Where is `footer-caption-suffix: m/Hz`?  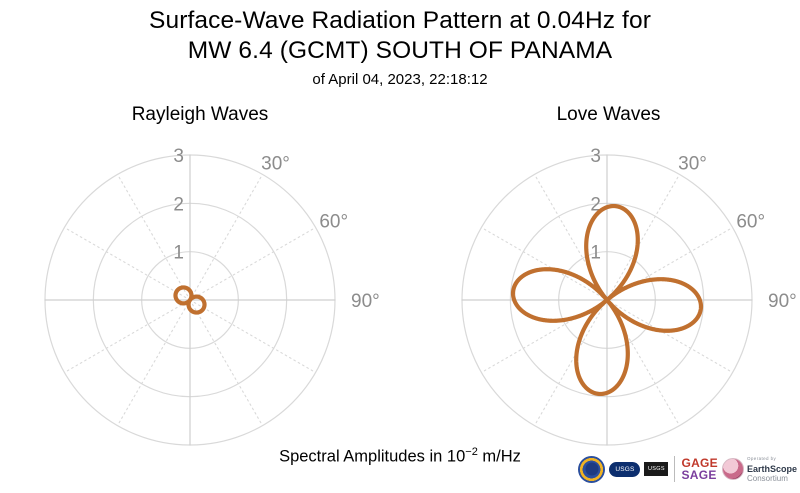
footer-caption-suffix: m/Hz is located at coordinates (499, 456).